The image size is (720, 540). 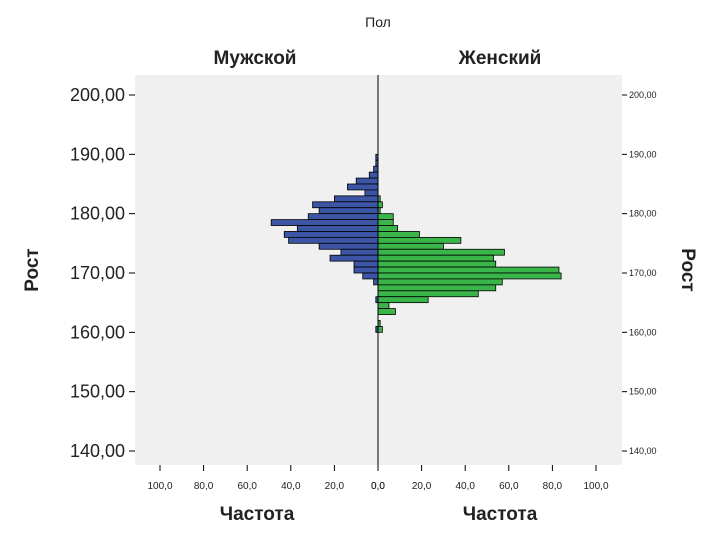 What do you see at coordinates (643, 95) in the screenshot?
I see `y-tick-label-right: 200,00` at bounding box center [643, 95].